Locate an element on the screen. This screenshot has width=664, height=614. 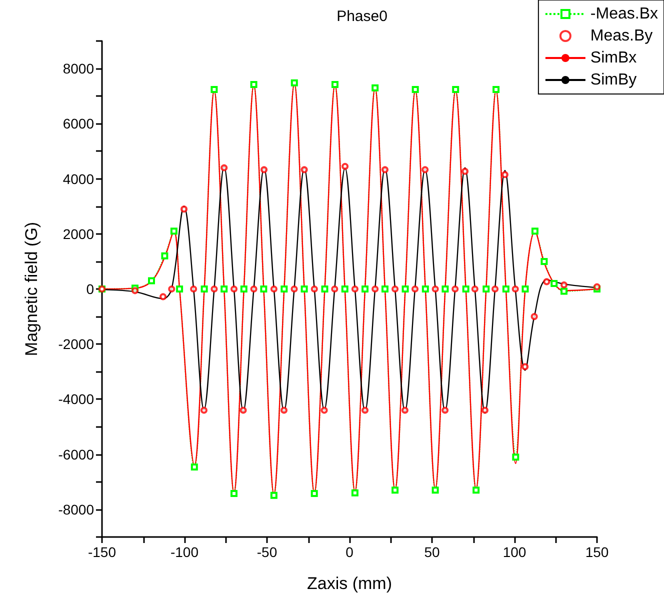
x-tick-label: 150 is located at coordinates (597, 552).